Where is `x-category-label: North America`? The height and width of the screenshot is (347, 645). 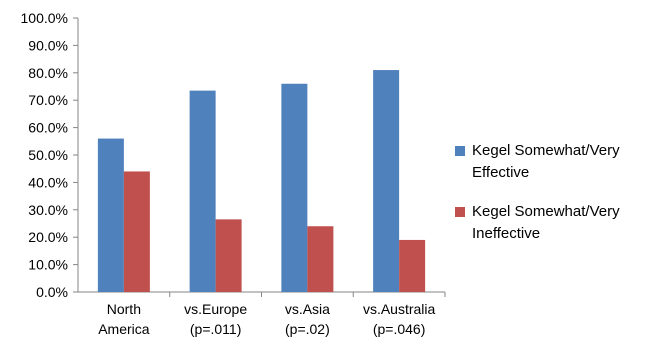
x-category-label: North America is located at coordinates (124, 319).